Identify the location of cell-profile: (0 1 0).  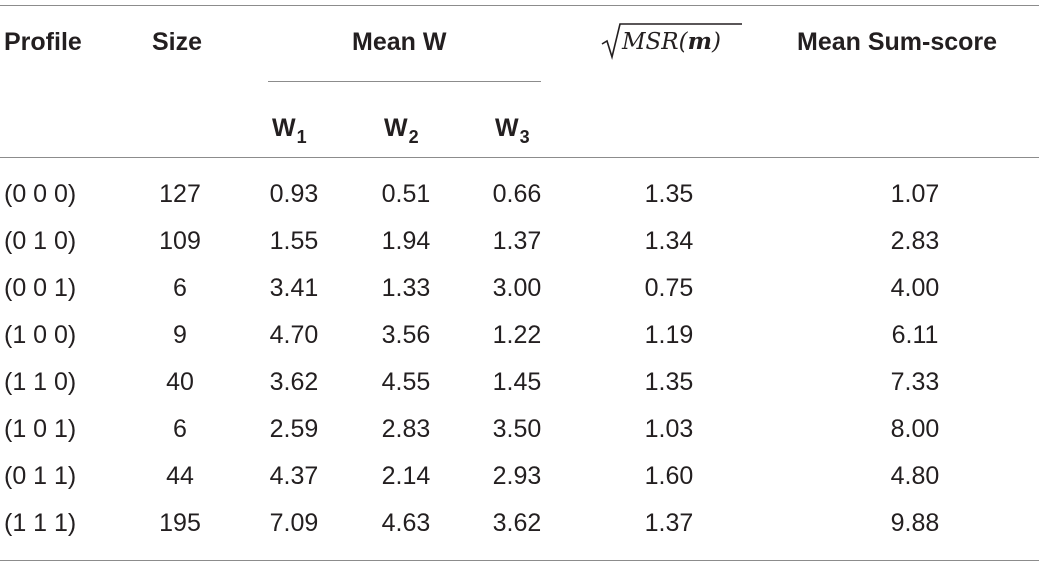
(40, 241).